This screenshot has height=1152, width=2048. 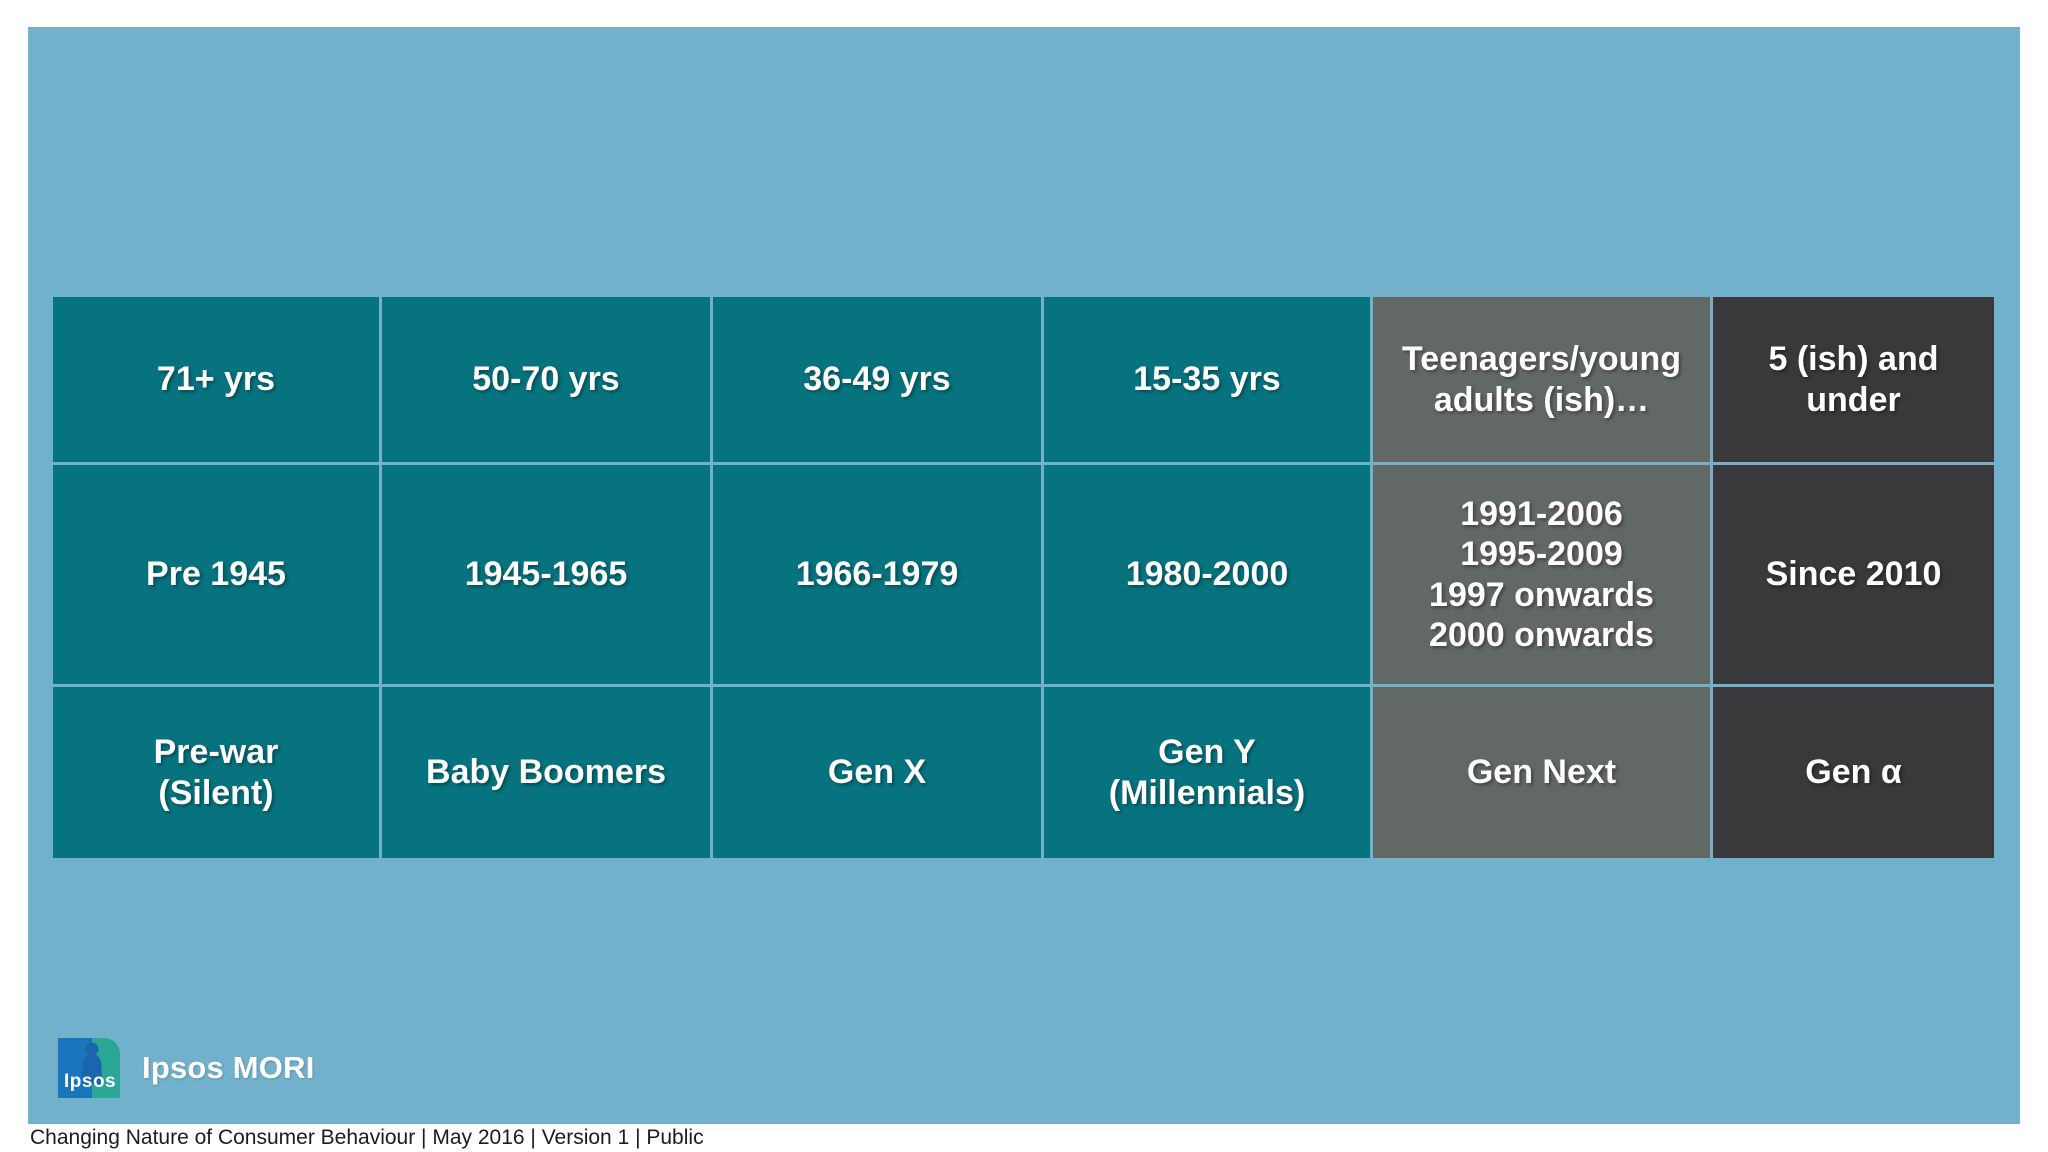 I want to click on age-cell-gen-alpha: 5 (ish) and under, so click(x=1853, y=379).